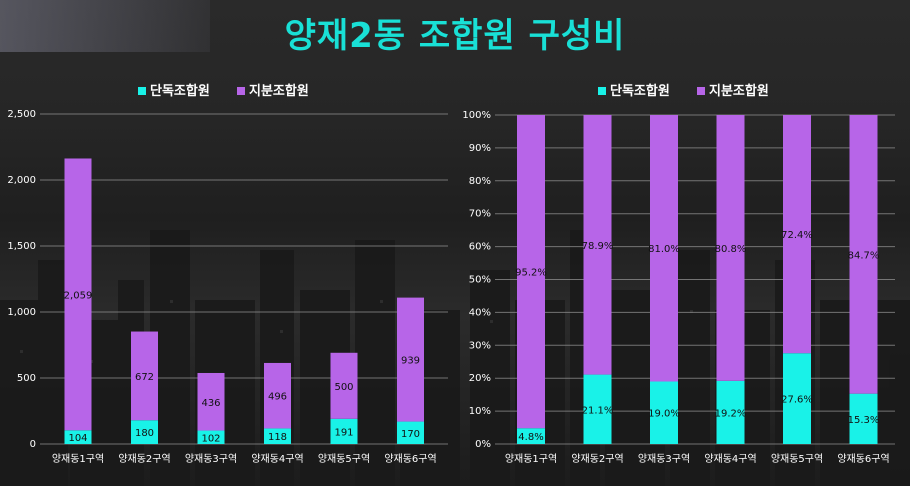 Image resolution: width=910 pixels, height=486 pixels. Describe the element at coordinates (105, 26) in the screenshot. I see `title-haze` at that location.